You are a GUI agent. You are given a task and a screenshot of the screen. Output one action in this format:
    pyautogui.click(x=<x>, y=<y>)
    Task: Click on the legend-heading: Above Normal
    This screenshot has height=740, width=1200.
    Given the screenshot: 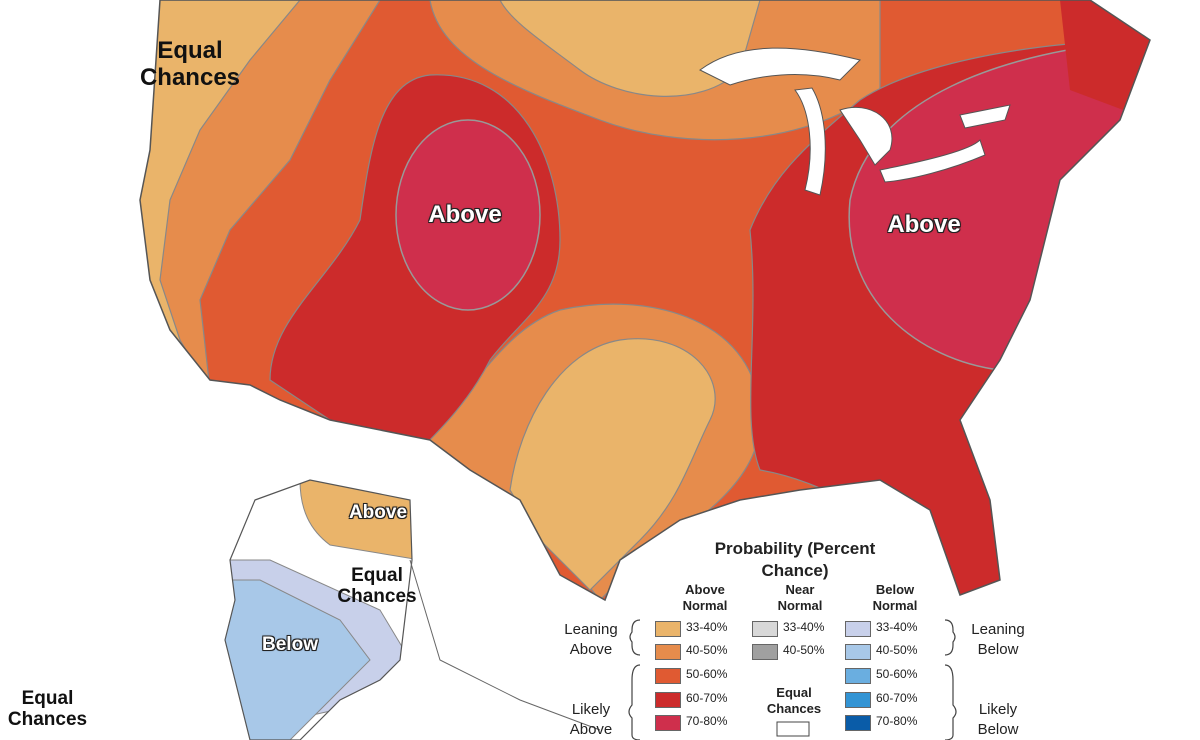 What is the action you would take?
    pyautogui.click(x=705, y=597)
    